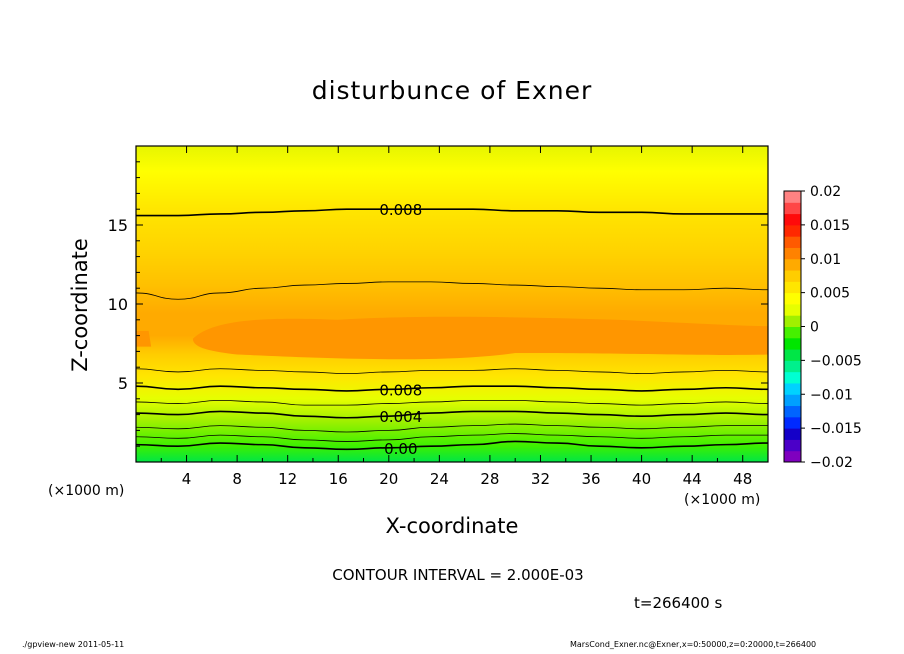  I want to click on x-unit-right: (×1000 m), so click(722, 500).